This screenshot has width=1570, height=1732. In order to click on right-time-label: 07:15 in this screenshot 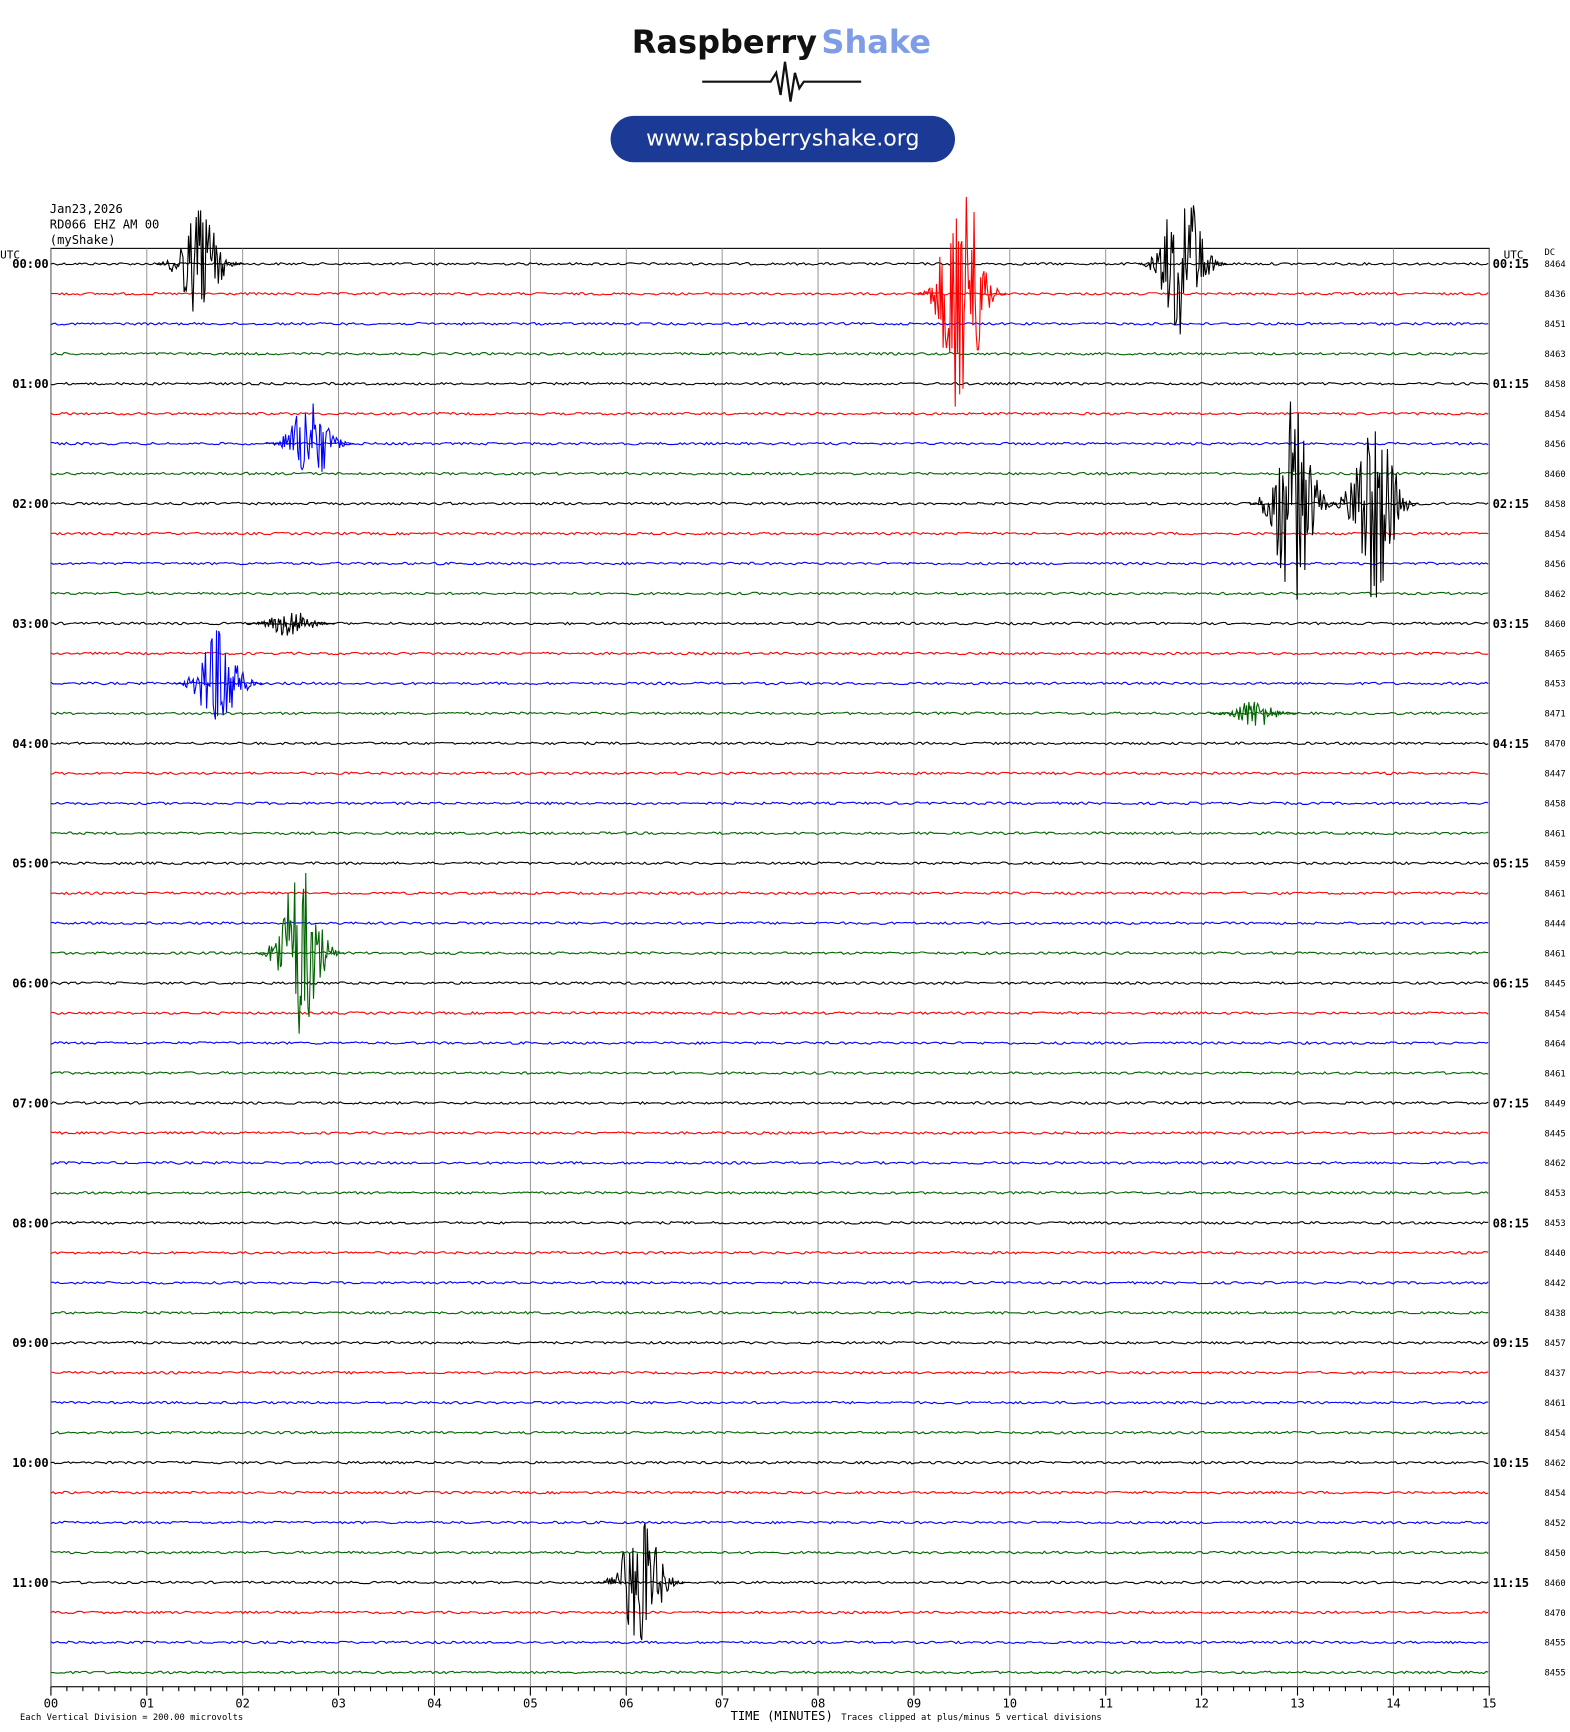, I will do `click(1511, 1103)`.